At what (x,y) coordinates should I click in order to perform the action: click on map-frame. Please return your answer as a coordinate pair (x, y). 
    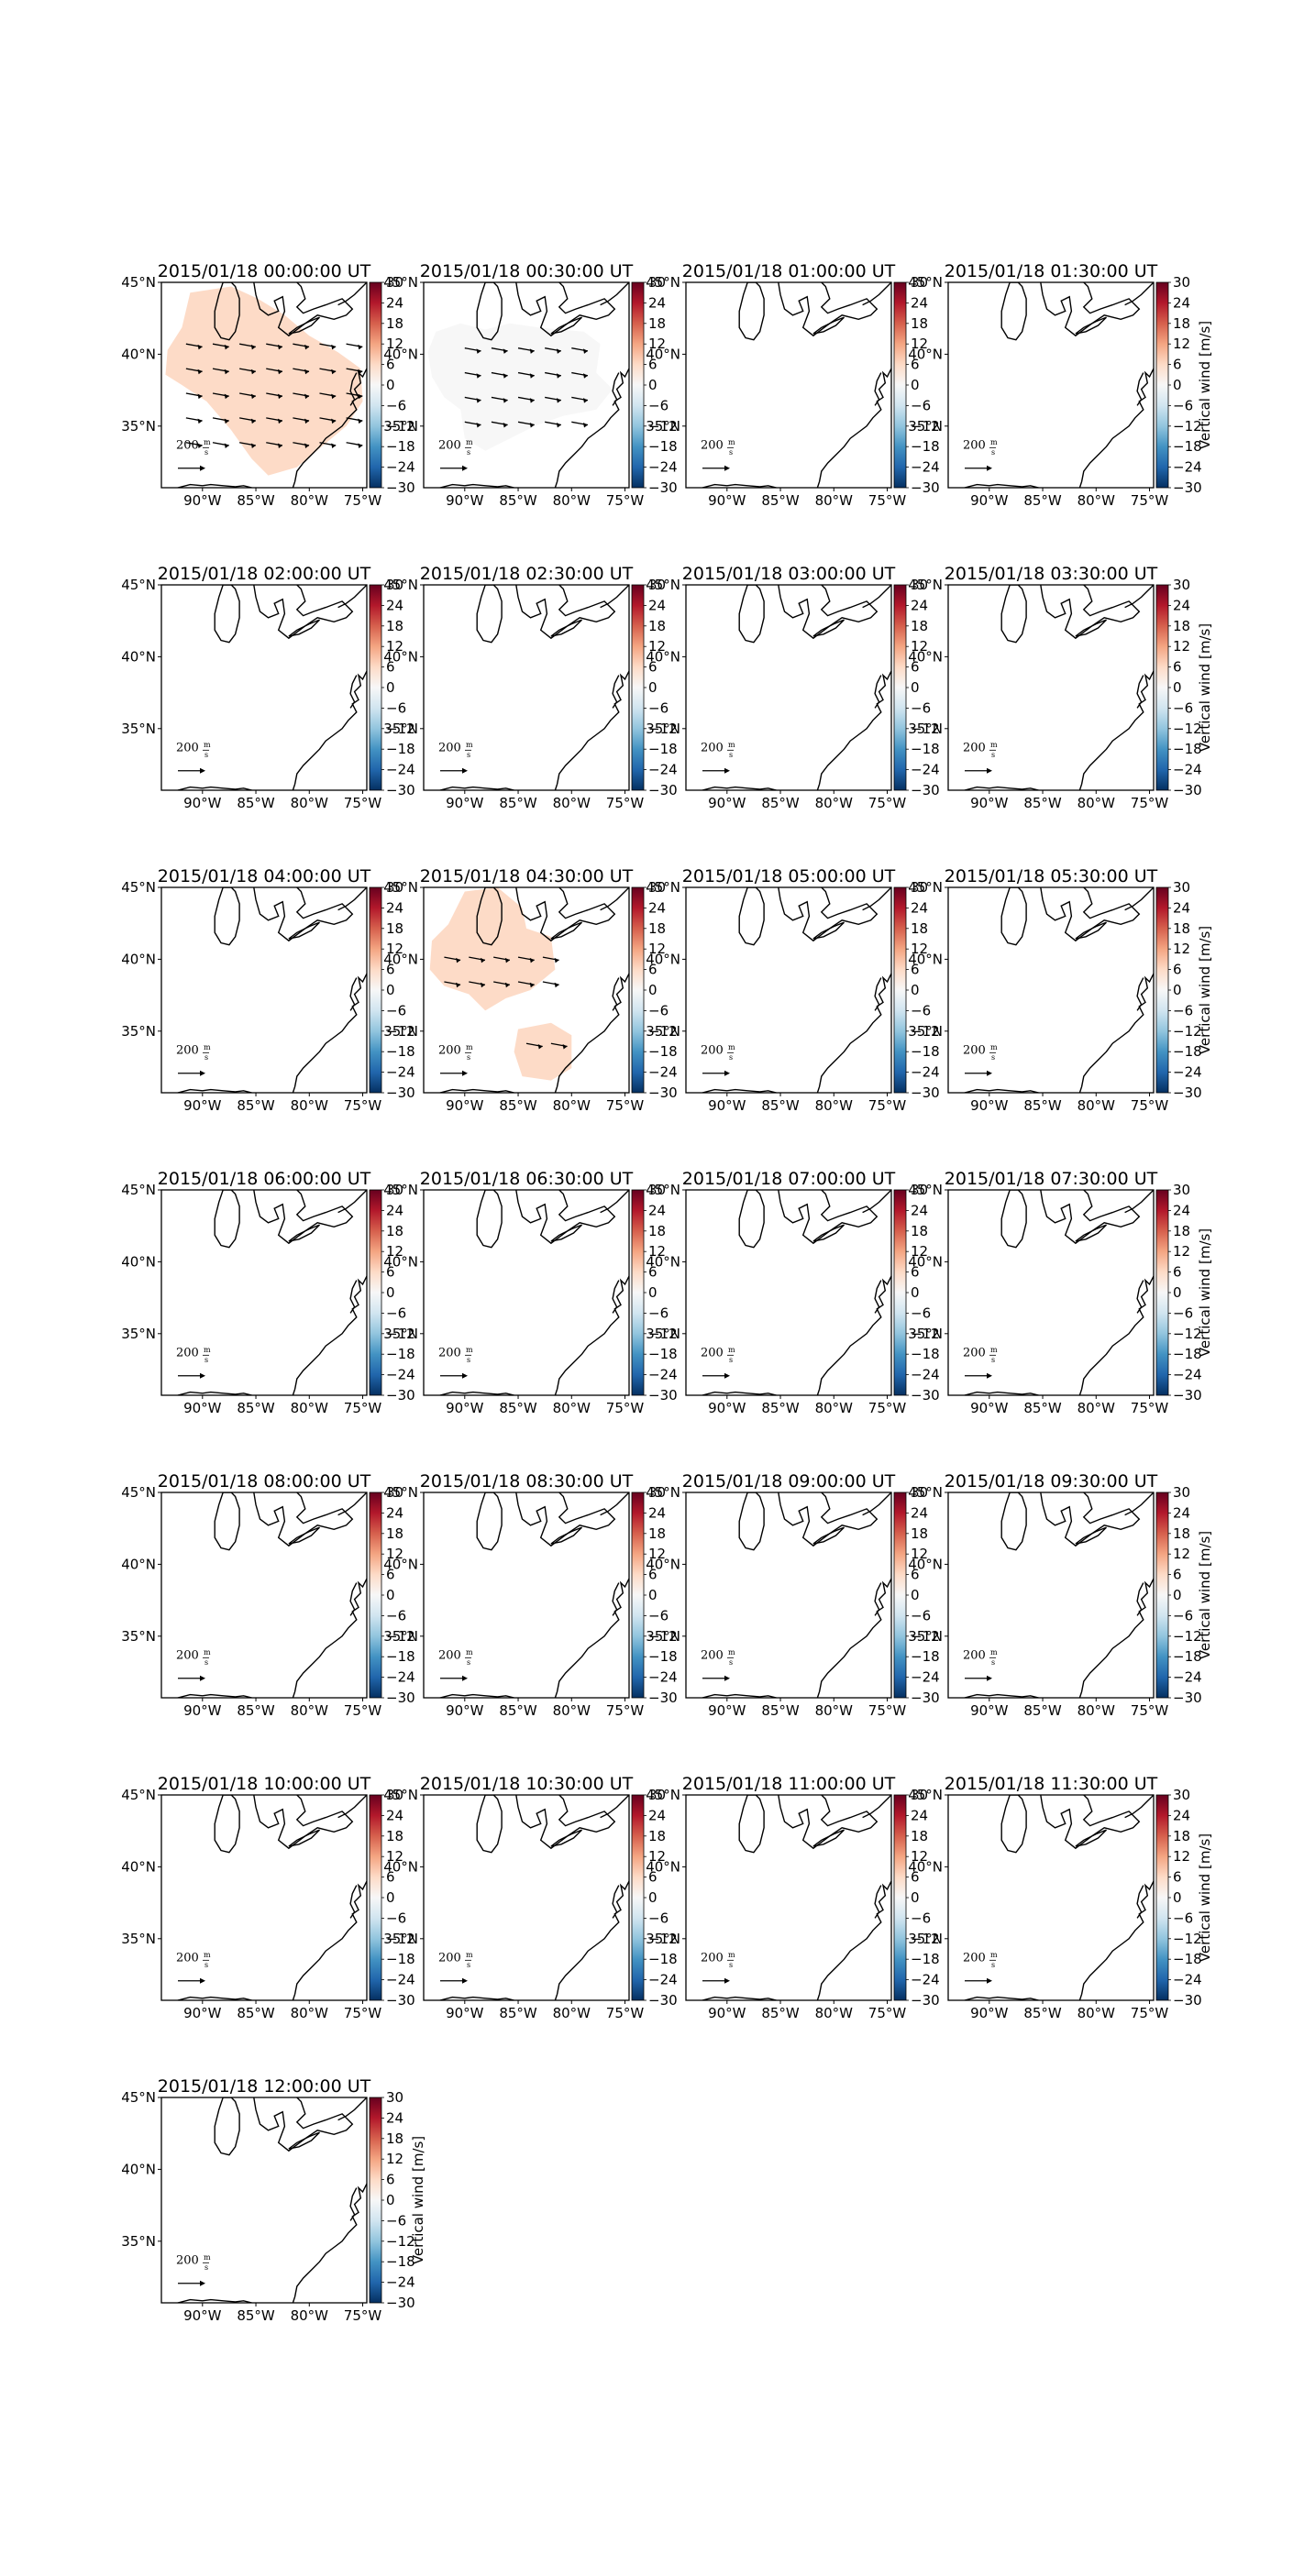
    Looking at the image, I should click on (788, 687).